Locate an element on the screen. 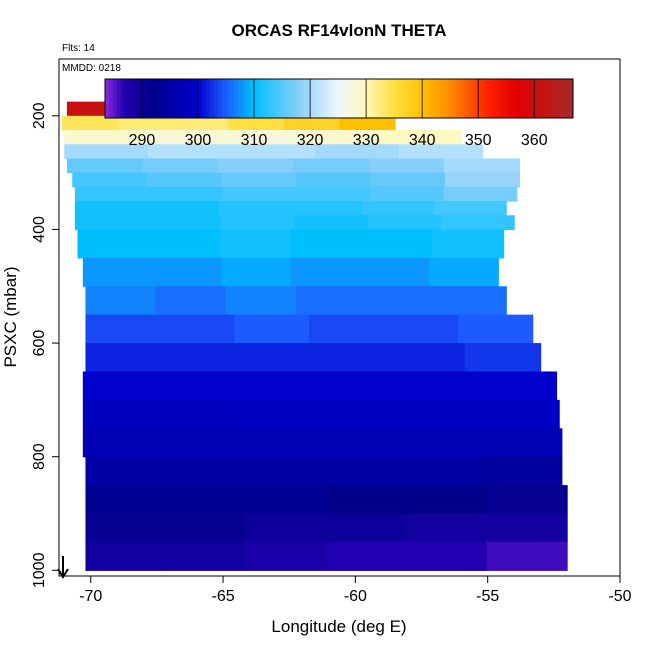  date-label: MMDD: 0218 is located at coordinates (91, 68).